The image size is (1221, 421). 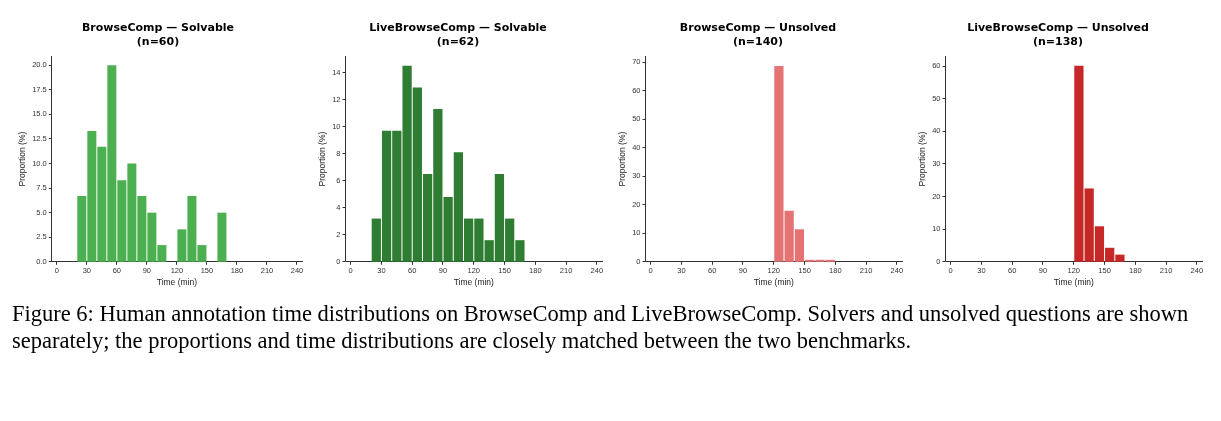 I want to click on chart-title: BrowseComp — Unsolved, so click(x=758, y=28).